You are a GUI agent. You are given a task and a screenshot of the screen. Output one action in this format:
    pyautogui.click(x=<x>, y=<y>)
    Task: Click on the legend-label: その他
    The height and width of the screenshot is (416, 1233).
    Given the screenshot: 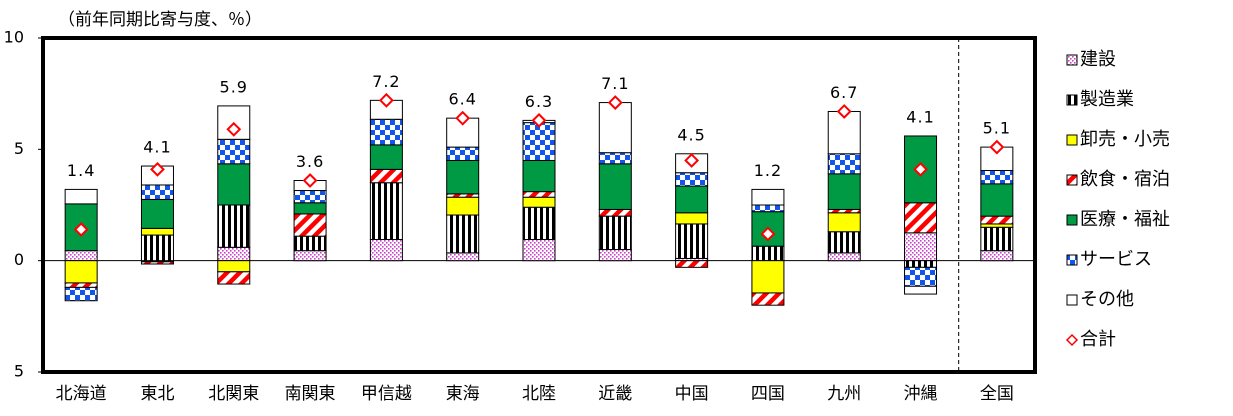 What is the action you would take?
    pyautogui.click(x=1107, y=299)
    